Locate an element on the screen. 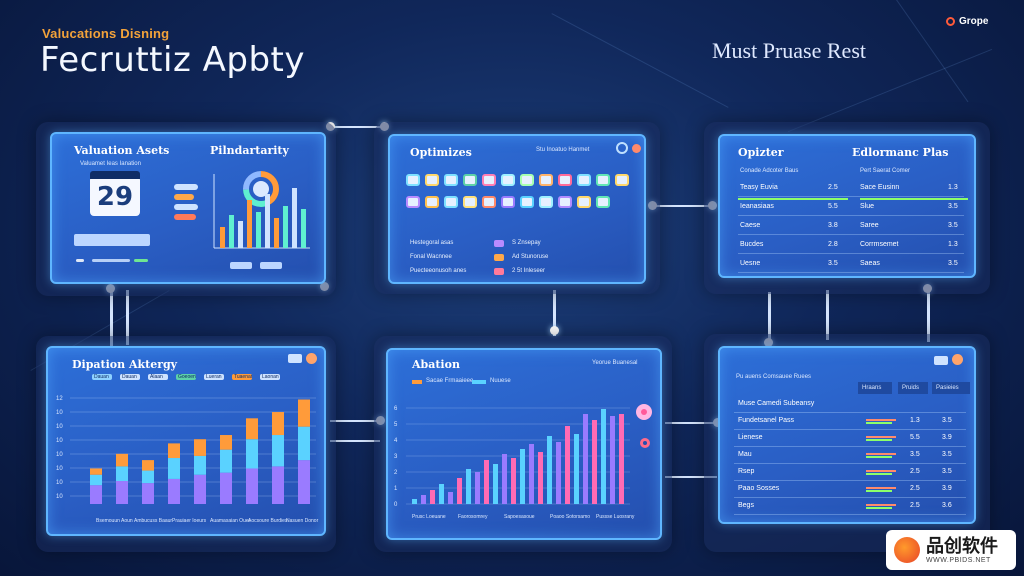 The image size is (1024, 576). panel-title: Abation is located at coordinates (436, 364).